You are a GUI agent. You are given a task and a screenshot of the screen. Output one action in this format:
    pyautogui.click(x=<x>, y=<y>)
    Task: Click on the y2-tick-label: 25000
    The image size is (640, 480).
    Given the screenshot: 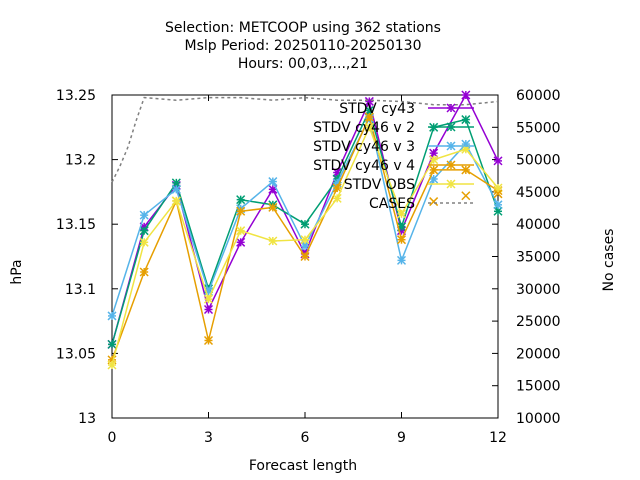 What is the action you would take?
    pyautogui.click(x=538, y=322)
    